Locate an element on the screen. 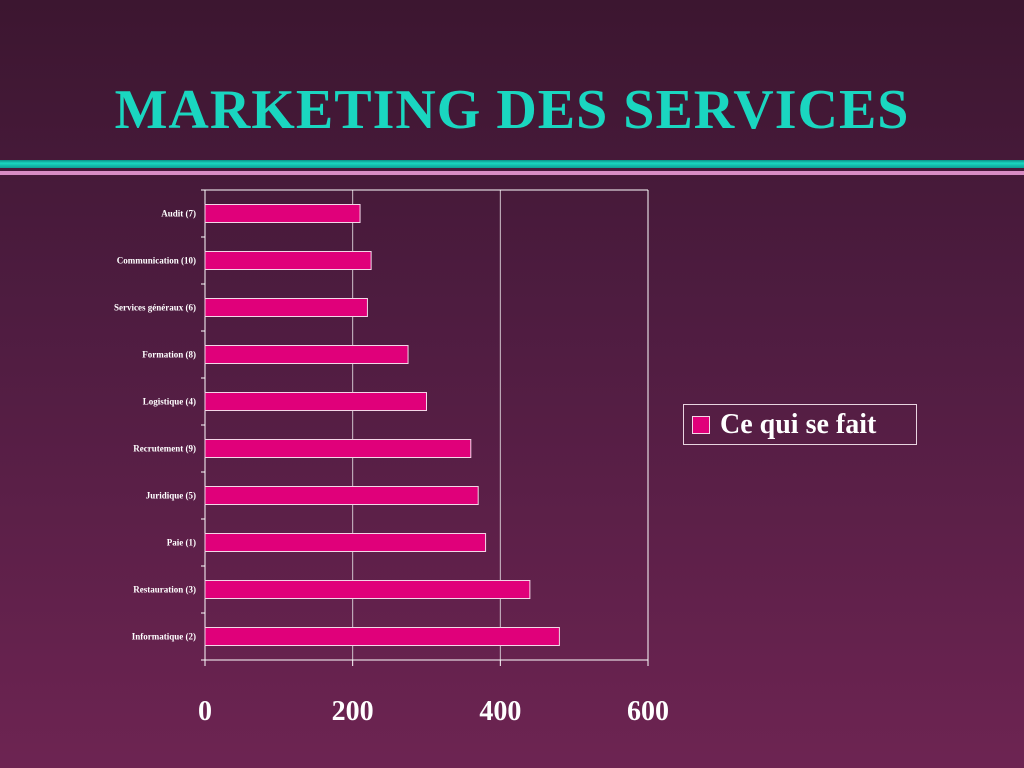  category-label: Paie (1) is located at coordinates (181, 543).